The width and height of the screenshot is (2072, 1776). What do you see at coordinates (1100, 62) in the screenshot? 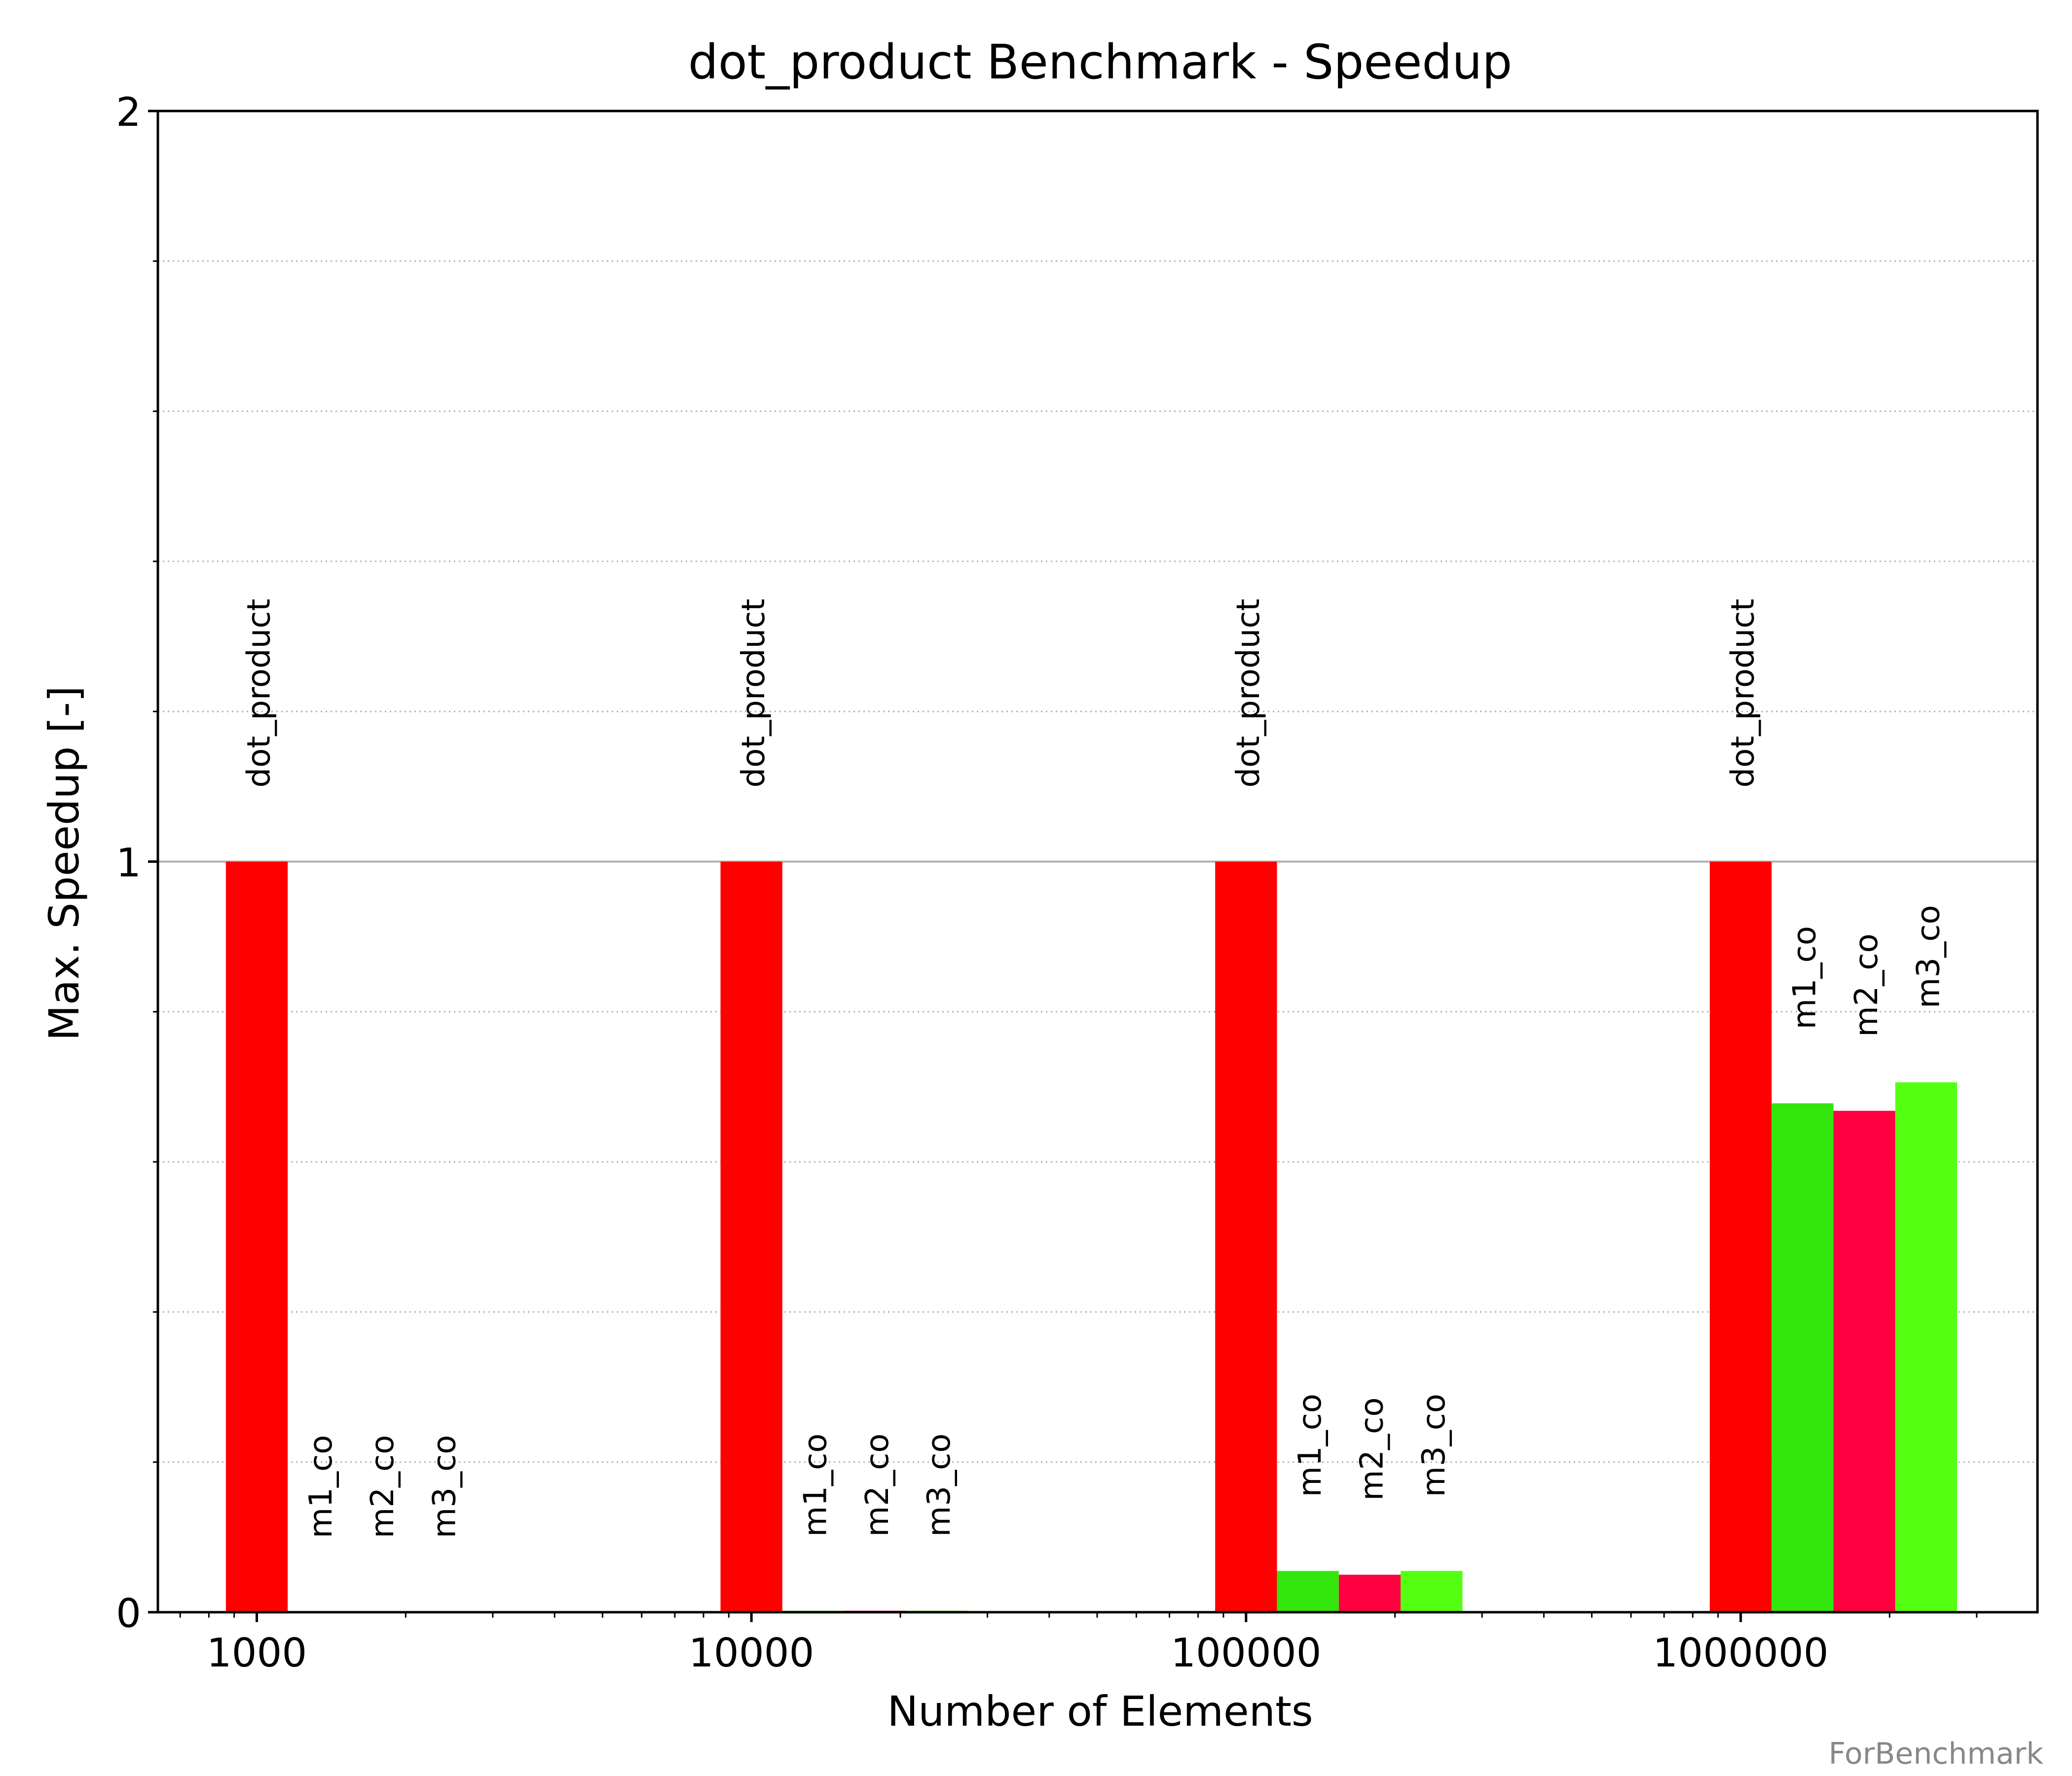
I see `chart-title: dot_product Benchmark - Speedup` at bounding box center [1100, 62].